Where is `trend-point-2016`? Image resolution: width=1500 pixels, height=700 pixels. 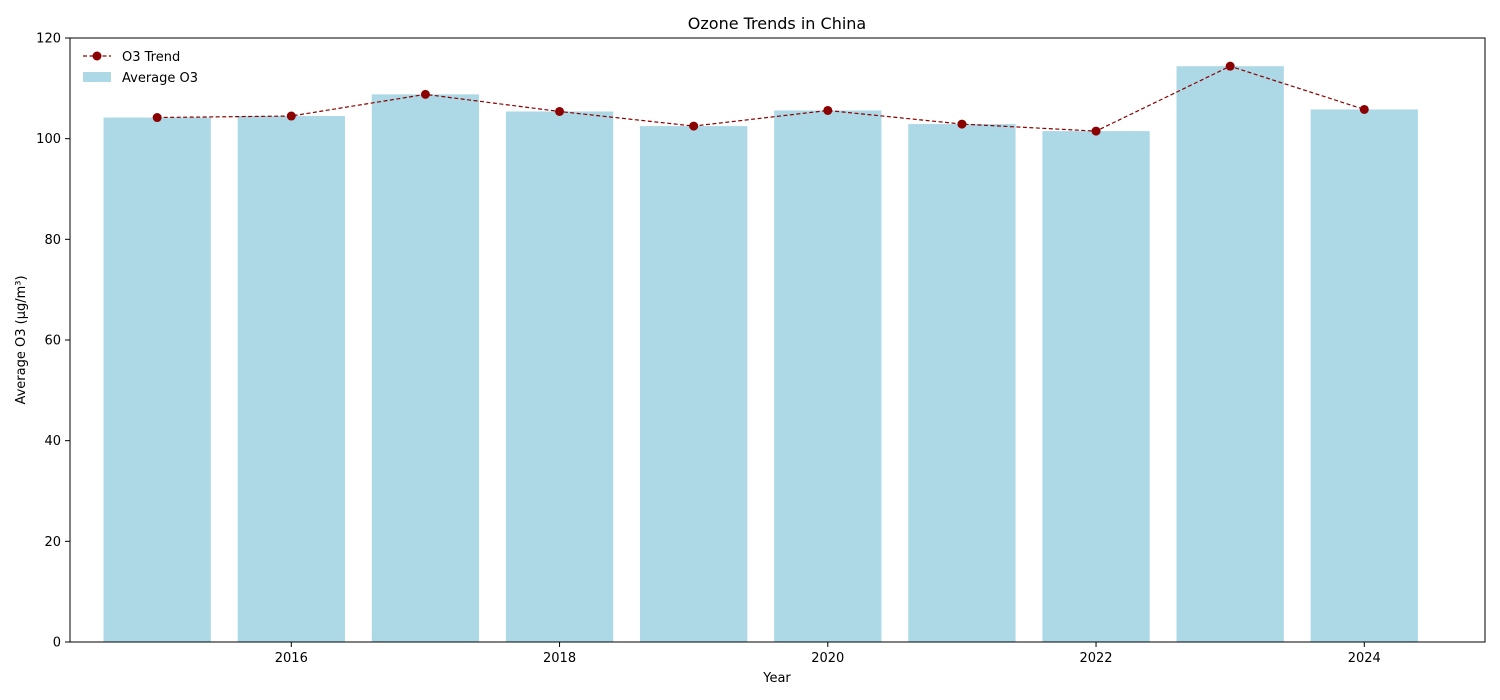 trend-point-2016 is located at coordinates (291, 116).